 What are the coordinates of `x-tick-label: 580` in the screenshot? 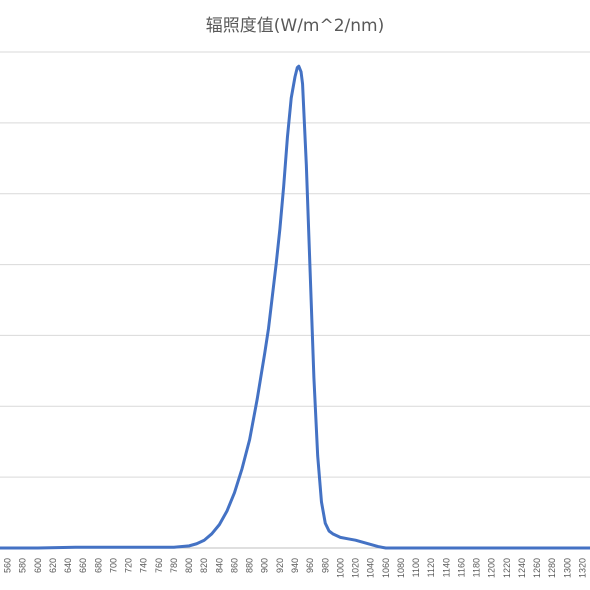 It's located at (23, 565).